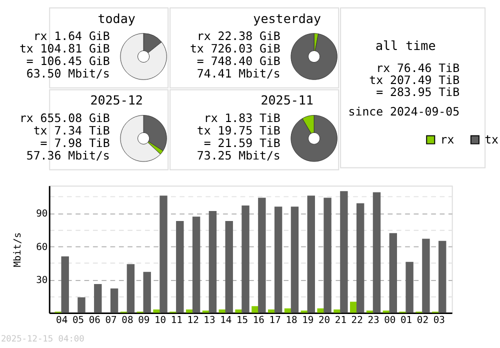 This screenshot has width=500, height=348. Describe the element at coordinates (18, 250) in the screenshot. I see `y-axis-title: Mbit/s` at that location.